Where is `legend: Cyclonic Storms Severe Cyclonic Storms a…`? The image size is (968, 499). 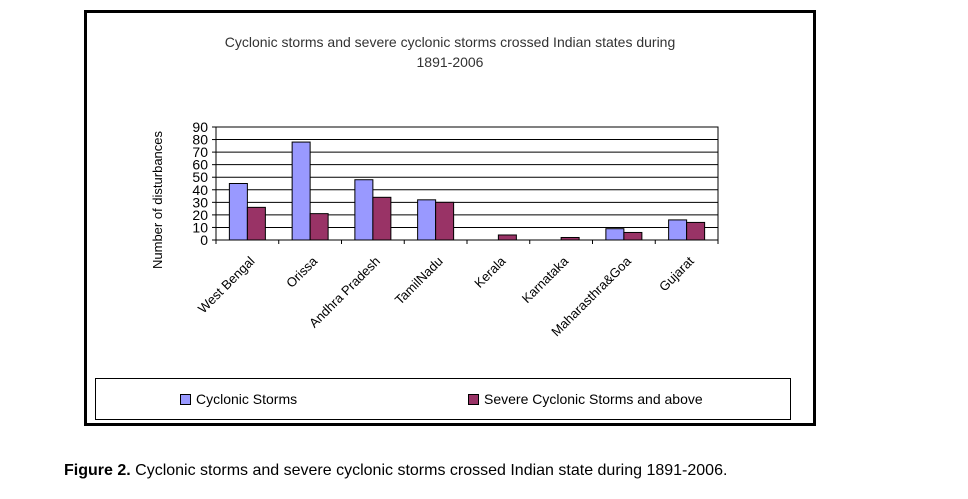 legend: Cyclonic Storms Severe Cyclonic Storms a… is located at coordinates (443, 399).